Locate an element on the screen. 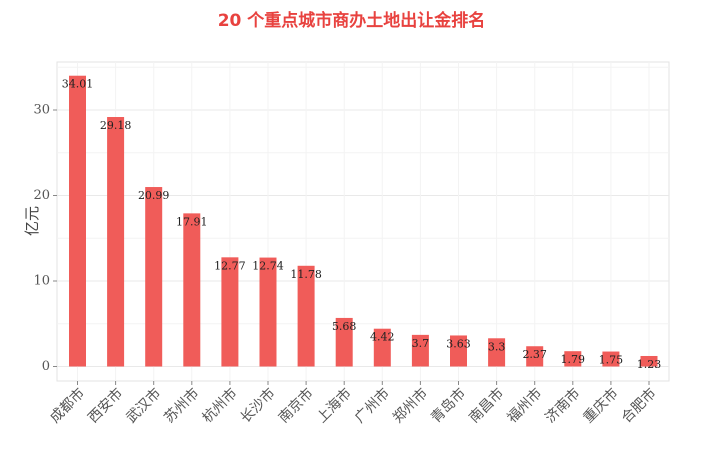 This screenshot has width=703, height=449. data-label: 11.78 is located at coordinates (306, 274).